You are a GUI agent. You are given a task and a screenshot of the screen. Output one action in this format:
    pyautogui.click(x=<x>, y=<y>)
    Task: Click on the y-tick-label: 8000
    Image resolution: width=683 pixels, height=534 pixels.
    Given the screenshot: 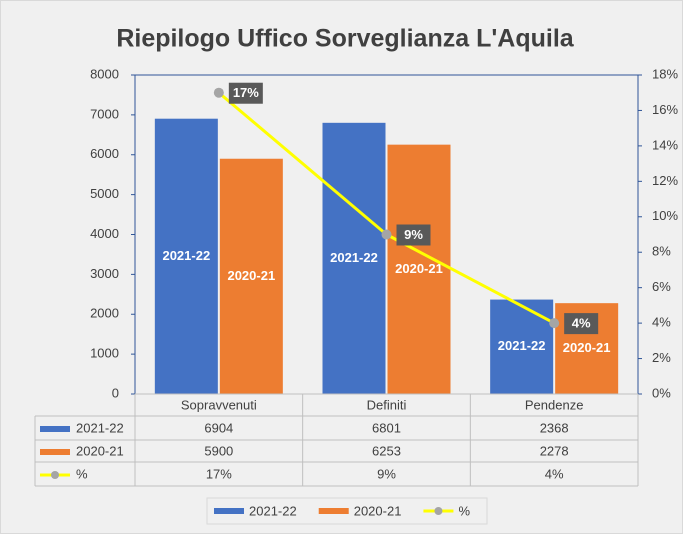 What is the action you would take?
    pyautogui.click(x=104, y=73)
    